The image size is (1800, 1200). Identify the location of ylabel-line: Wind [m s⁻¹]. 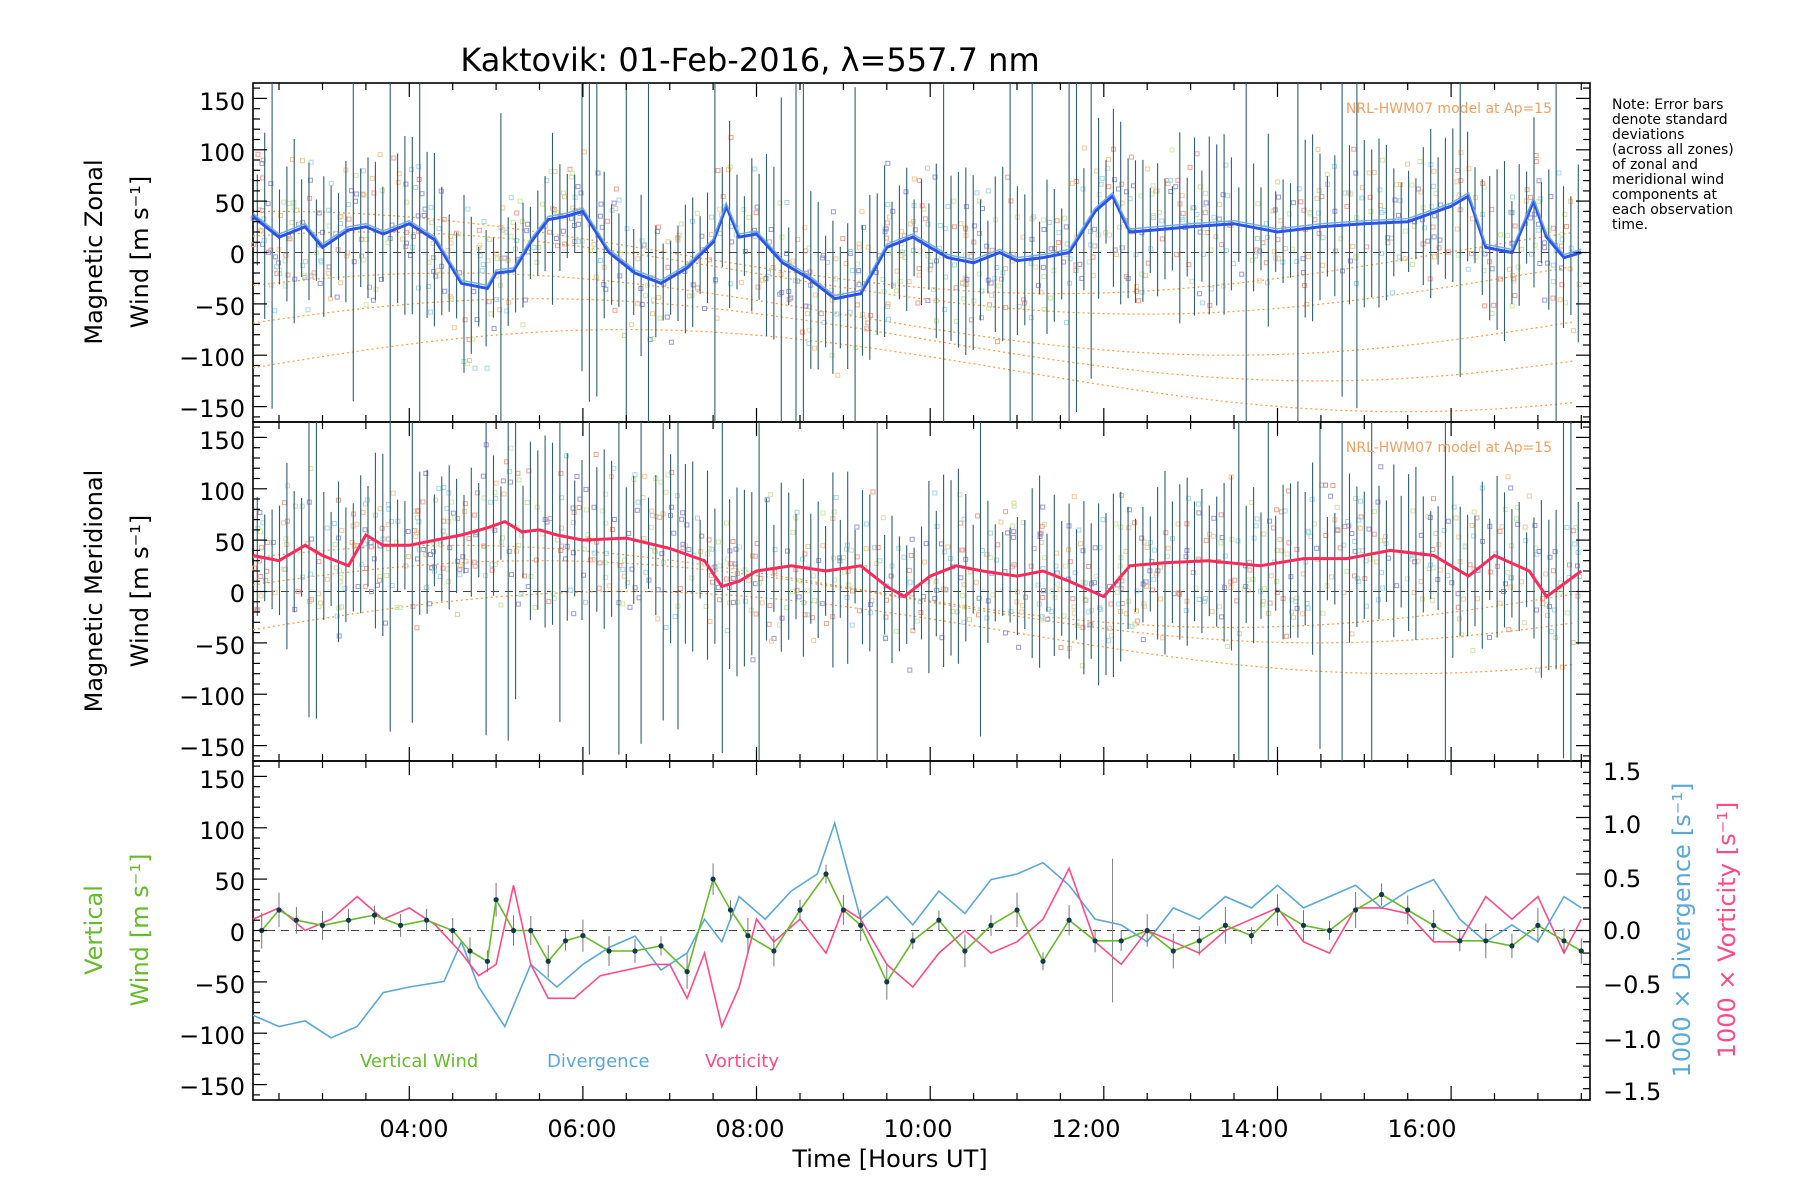
(140, 252).